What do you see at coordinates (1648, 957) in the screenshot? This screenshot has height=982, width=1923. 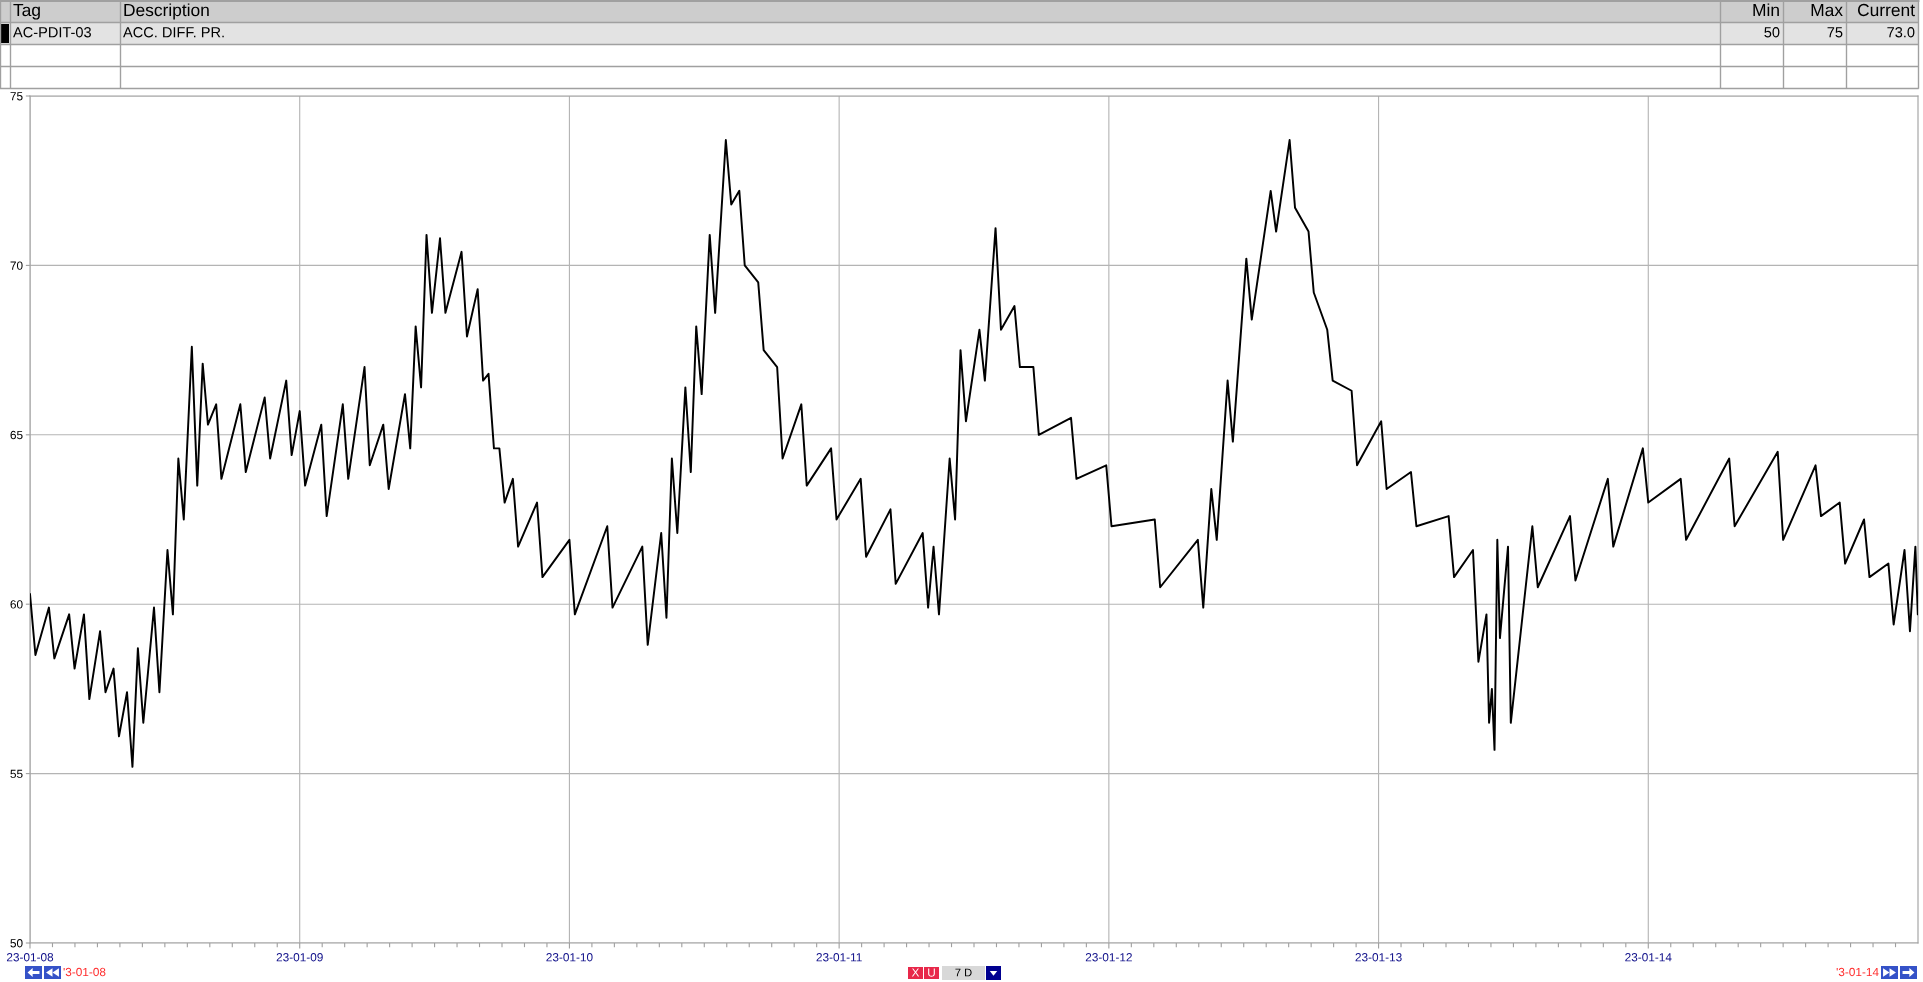 I see `x-tick-label: 23-01-14` at bounding box center [1648, 957].